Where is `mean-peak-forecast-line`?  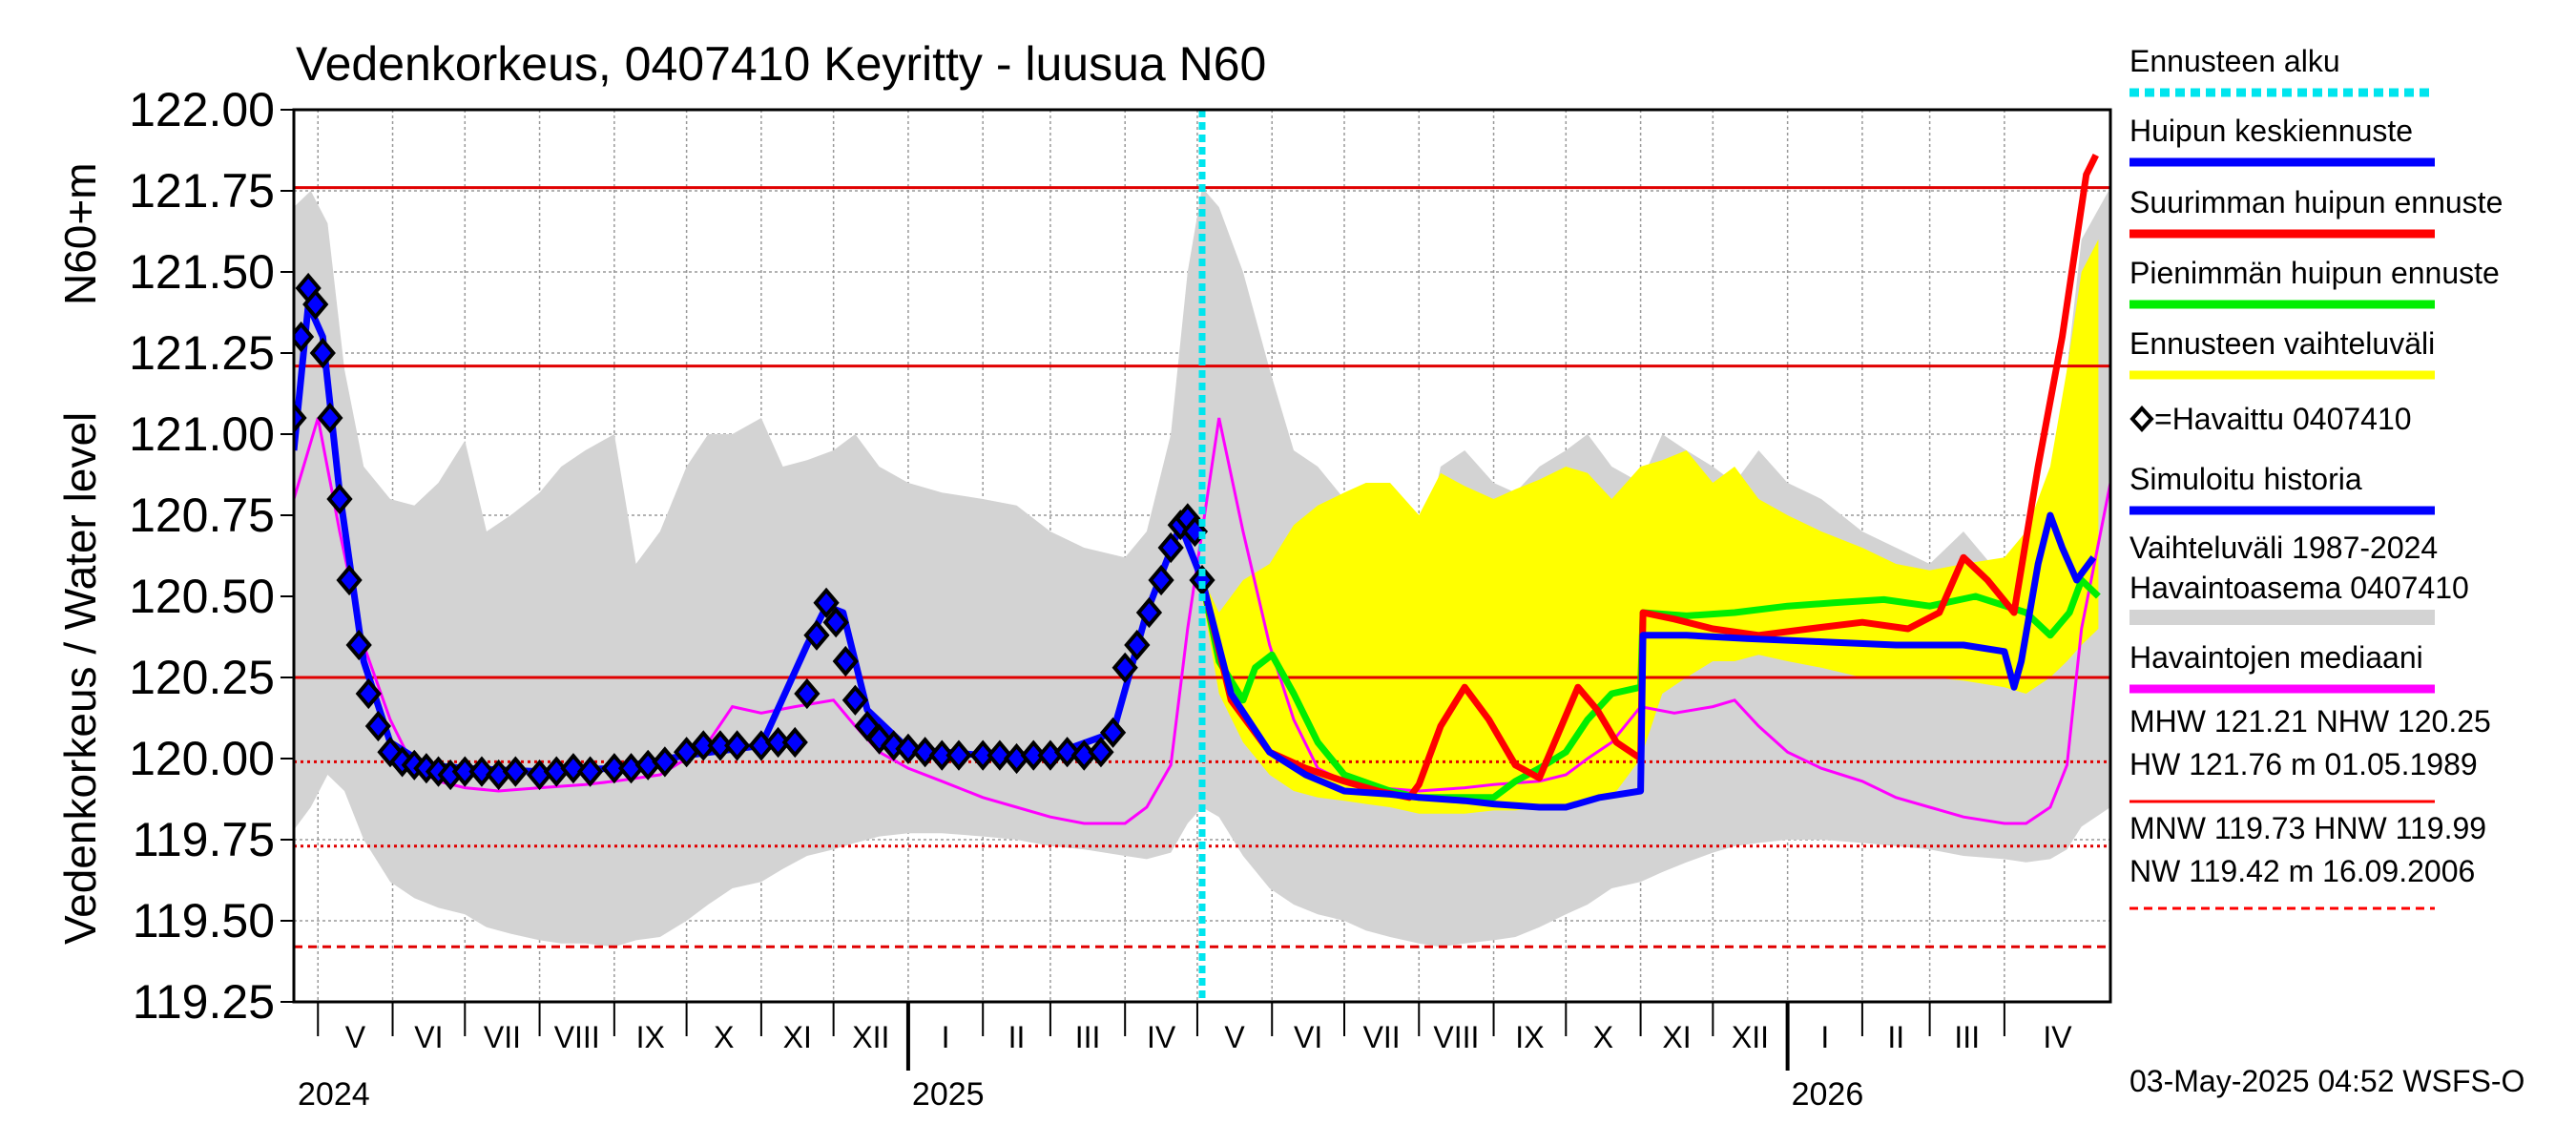
mean-peak-forecast-line is located at coordinates (1647, 661).